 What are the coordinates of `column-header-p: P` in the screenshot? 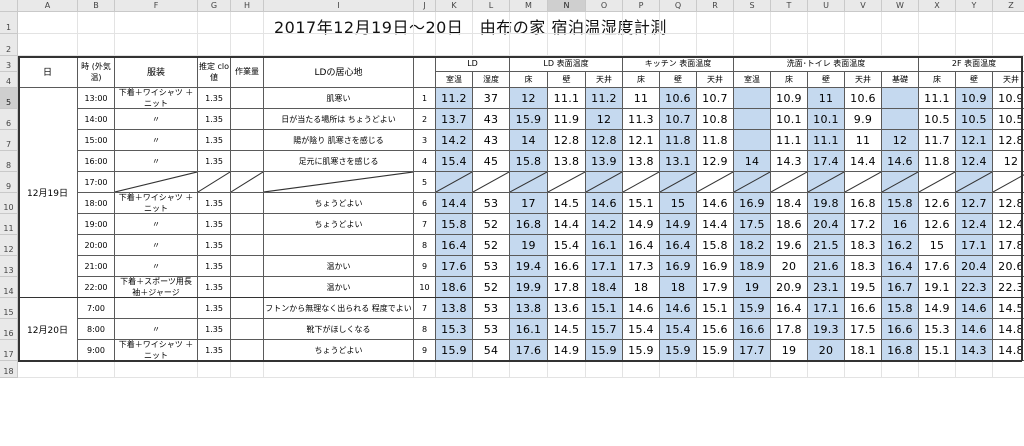 It's located at (641, 6).